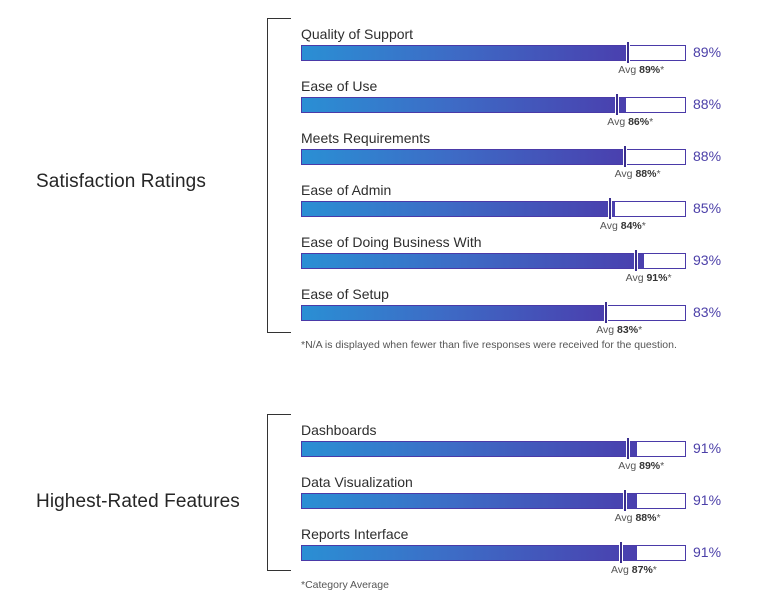 The height and width of the screenshot is (615, 770). I want to click on rating-label: Ease of Setup, so click(345, 294).